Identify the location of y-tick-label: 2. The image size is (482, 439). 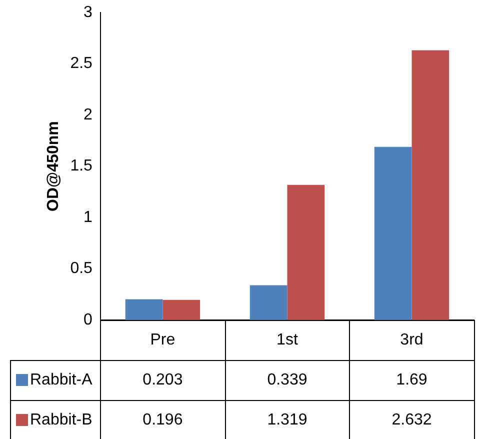
(88, 115).